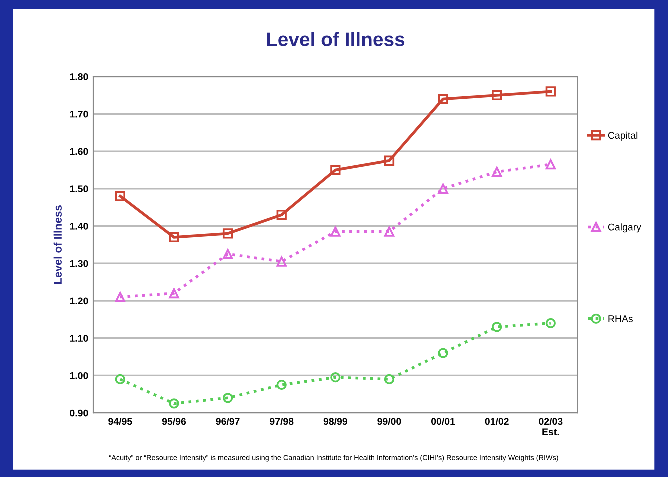  I want to click on x-tick-label: 94/95, so click(120, 422).